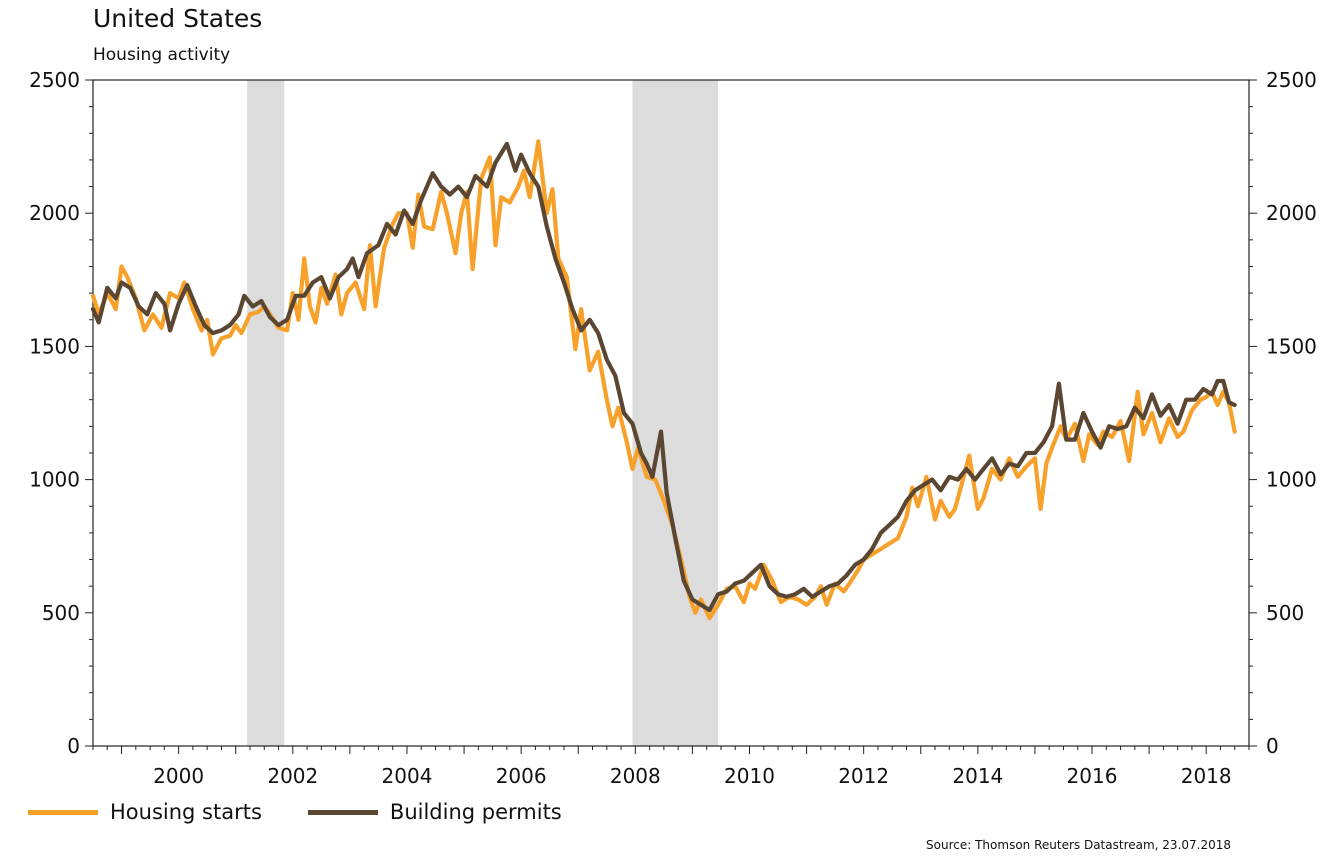 The height and width of the screenshot is (857, 1341). What do you see at coordinates (54, 213) in the screenshot?
I see `y-tick-label-left: 2000` at bounding box center [54, 213].